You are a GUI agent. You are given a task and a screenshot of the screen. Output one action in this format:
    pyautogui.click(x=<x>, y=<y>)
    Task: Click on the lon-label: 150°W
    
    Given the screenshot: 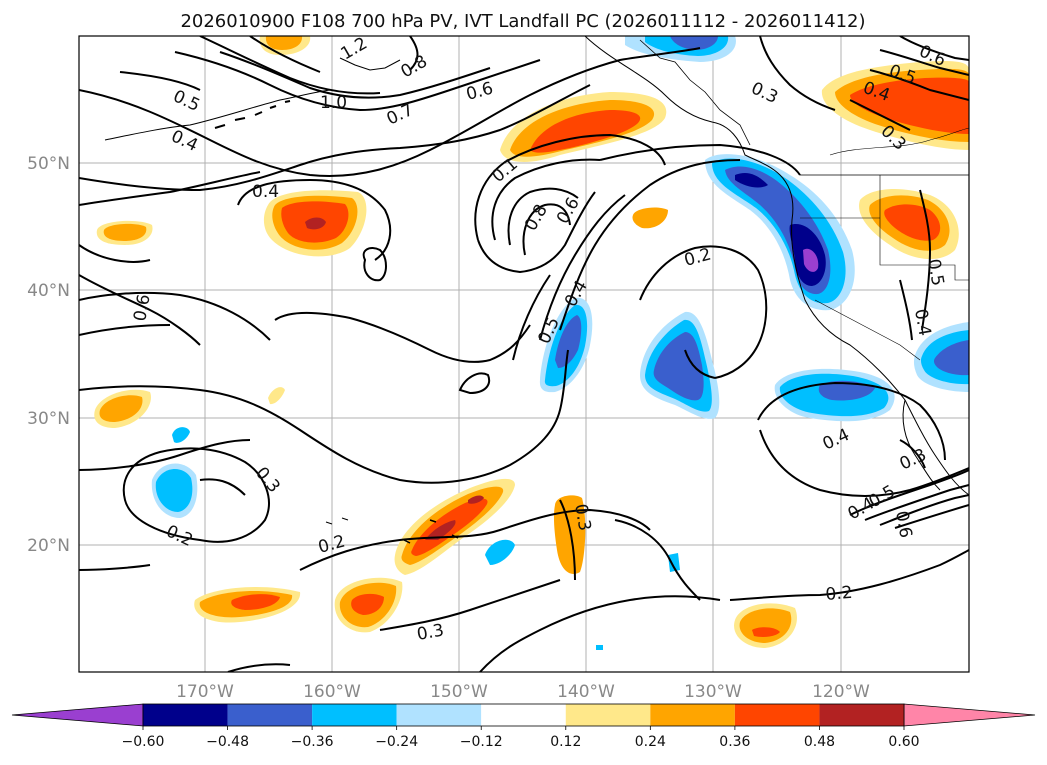 What is the action you would take?
    pyautogui.click(x=459, y=692)
    